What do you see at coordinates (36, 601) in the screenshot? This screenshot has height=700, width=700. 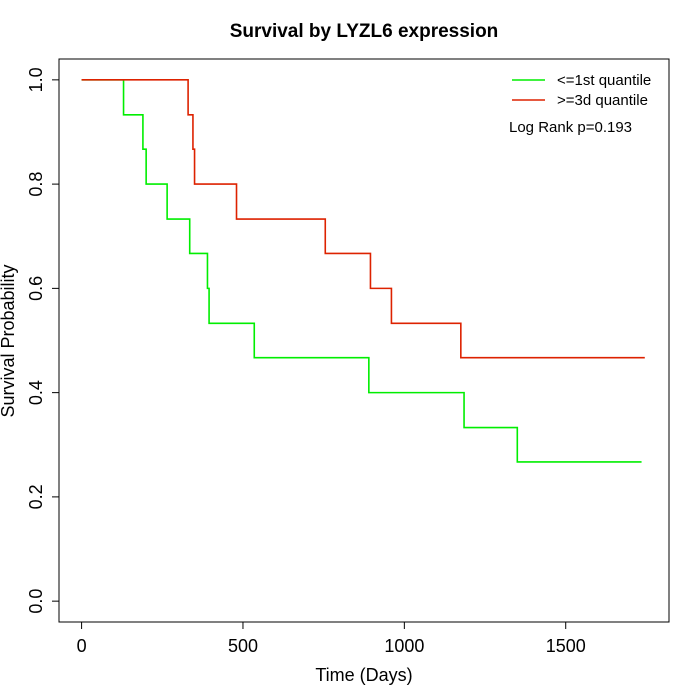 I see `y-tick-label: 0.0` at bounding box center [36, 601].